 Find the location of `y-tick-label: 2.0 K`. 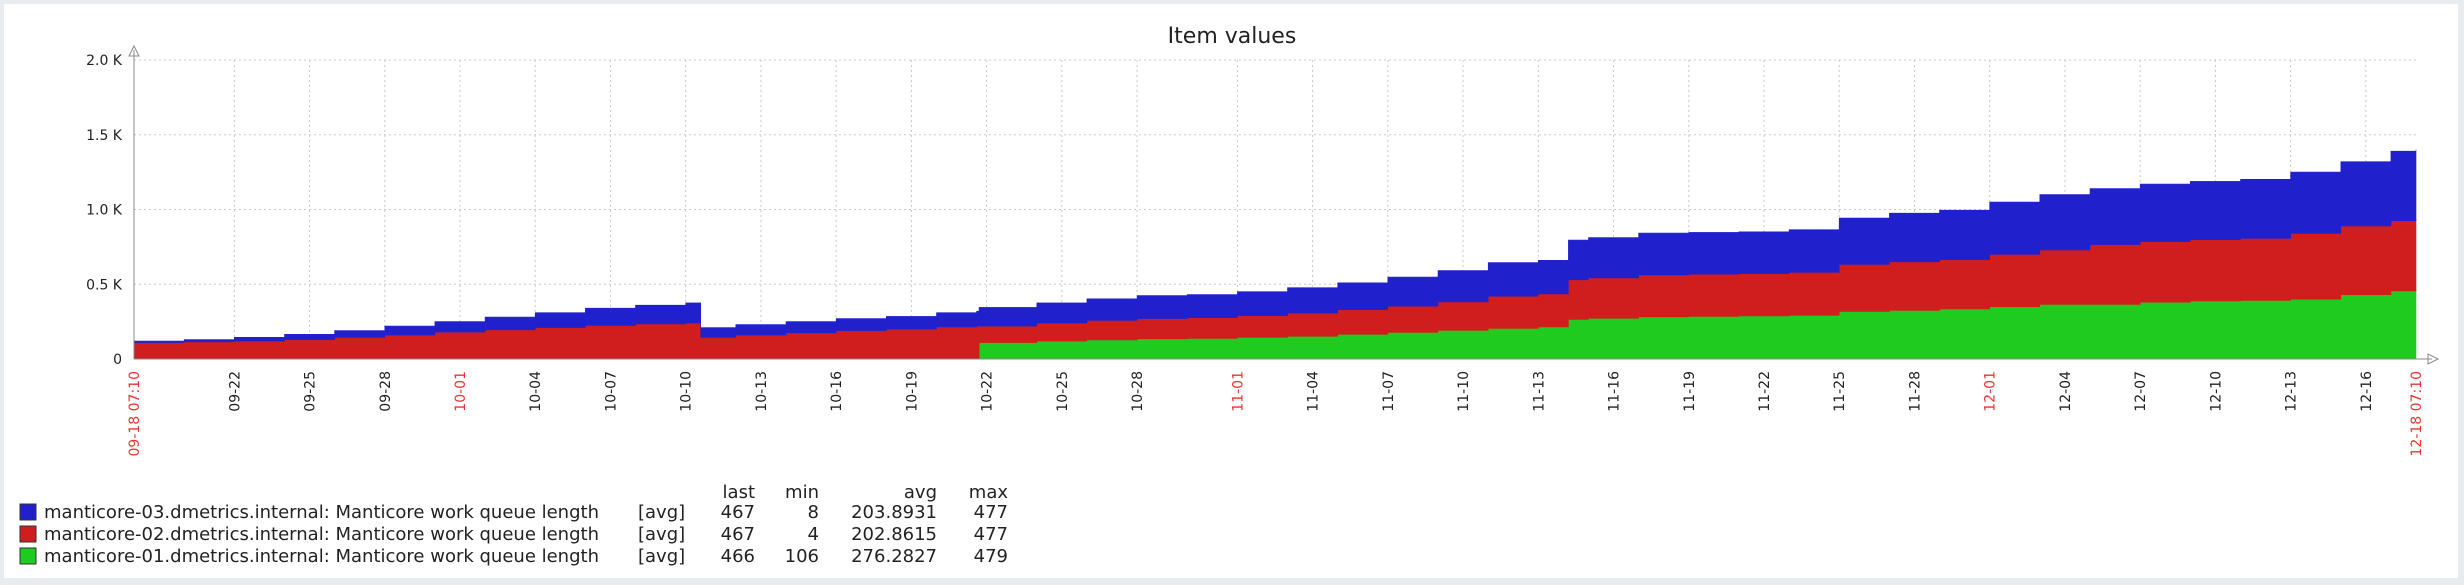

y-tick-label: 2.0 K is located at coordinates (104, 61).